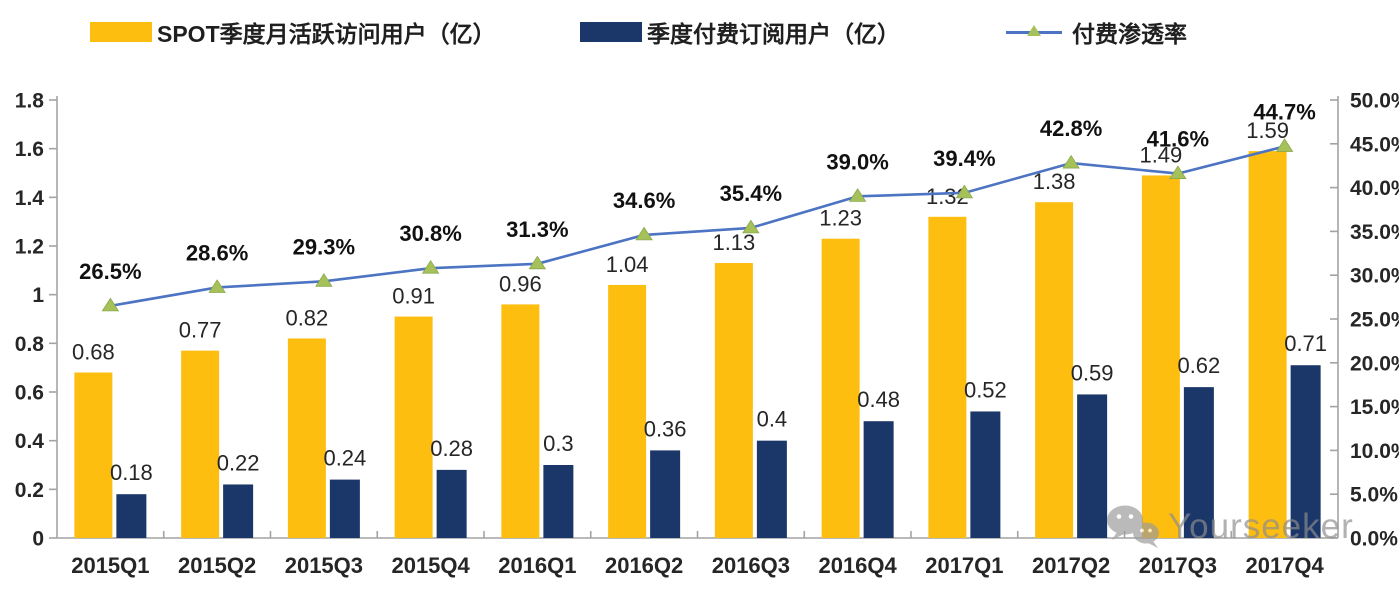  What do you see at coordinates (773, 34) in the screenshot?
I see `legend-label-paid: 季度付费订阅用户（亿）` at bounding box center [773, 34].